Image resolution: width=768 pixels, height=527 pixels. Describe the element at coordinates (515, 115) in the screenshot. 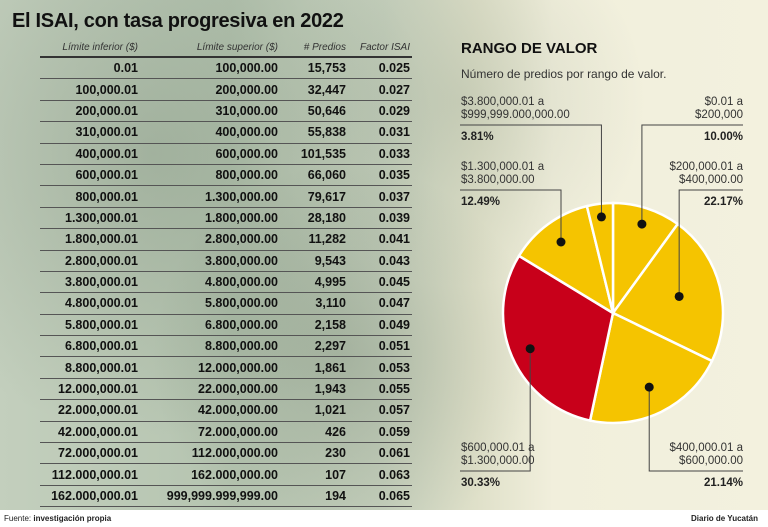

I see `slice-range-to: $999,999.000,000.00` at that location.